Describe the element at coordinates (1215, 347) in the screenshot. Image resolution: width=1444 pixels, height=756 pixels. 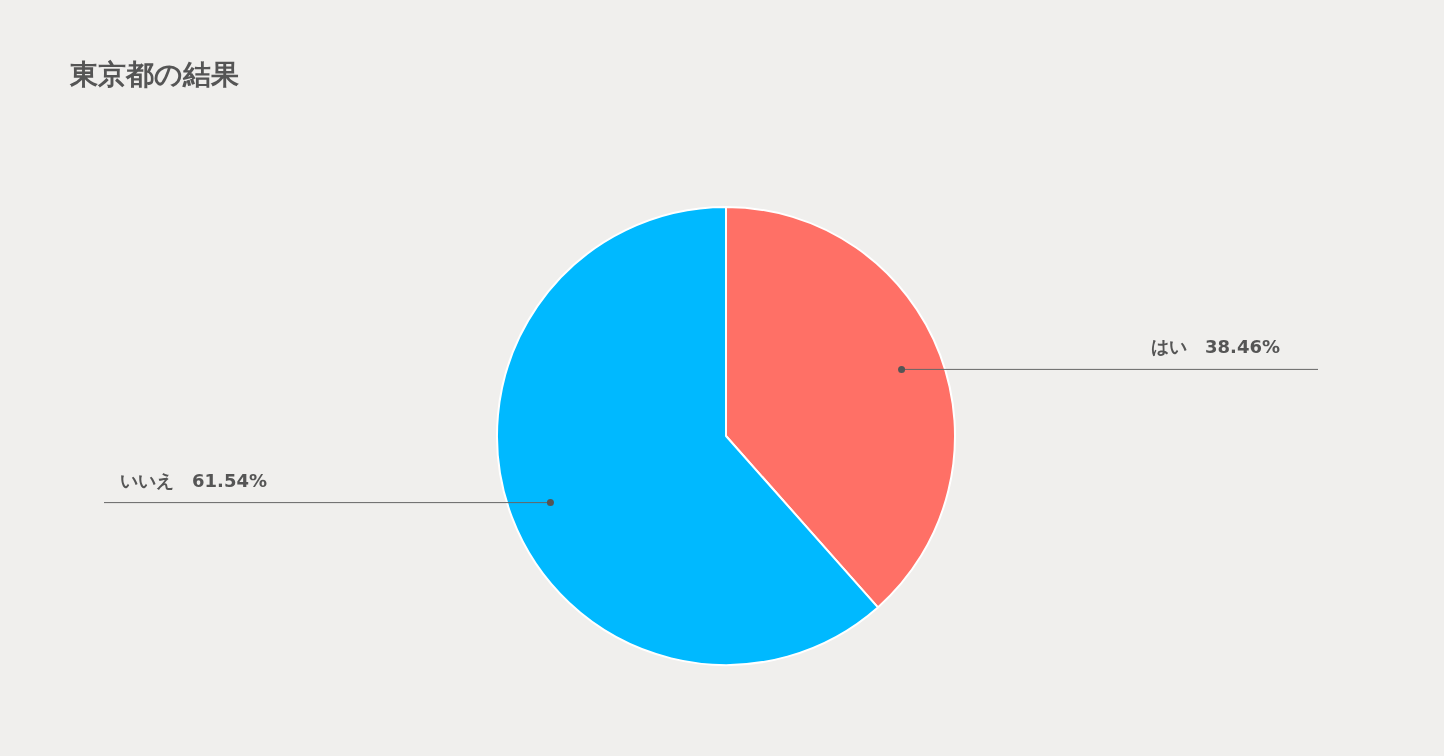
I see `slice-label: はい 38.46%` at that location.